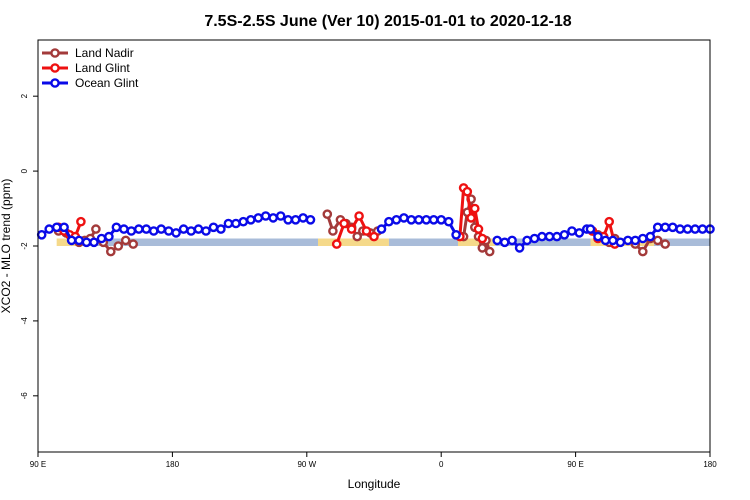 Image resolution: width=750 pixels, height=500 pixels. I want to click on y-tick-label: -2, so click(24, 246).